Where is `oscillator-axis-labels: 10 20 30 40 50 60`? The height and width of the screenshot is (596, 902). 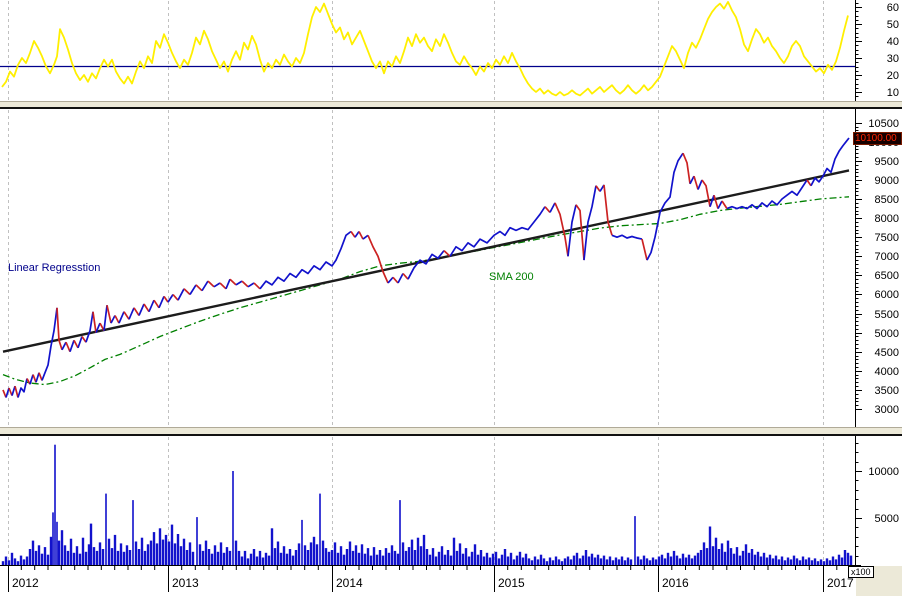
oscillator-axis-labels: 10 20 30 40 50 60 is located at coordinates (893, 50).